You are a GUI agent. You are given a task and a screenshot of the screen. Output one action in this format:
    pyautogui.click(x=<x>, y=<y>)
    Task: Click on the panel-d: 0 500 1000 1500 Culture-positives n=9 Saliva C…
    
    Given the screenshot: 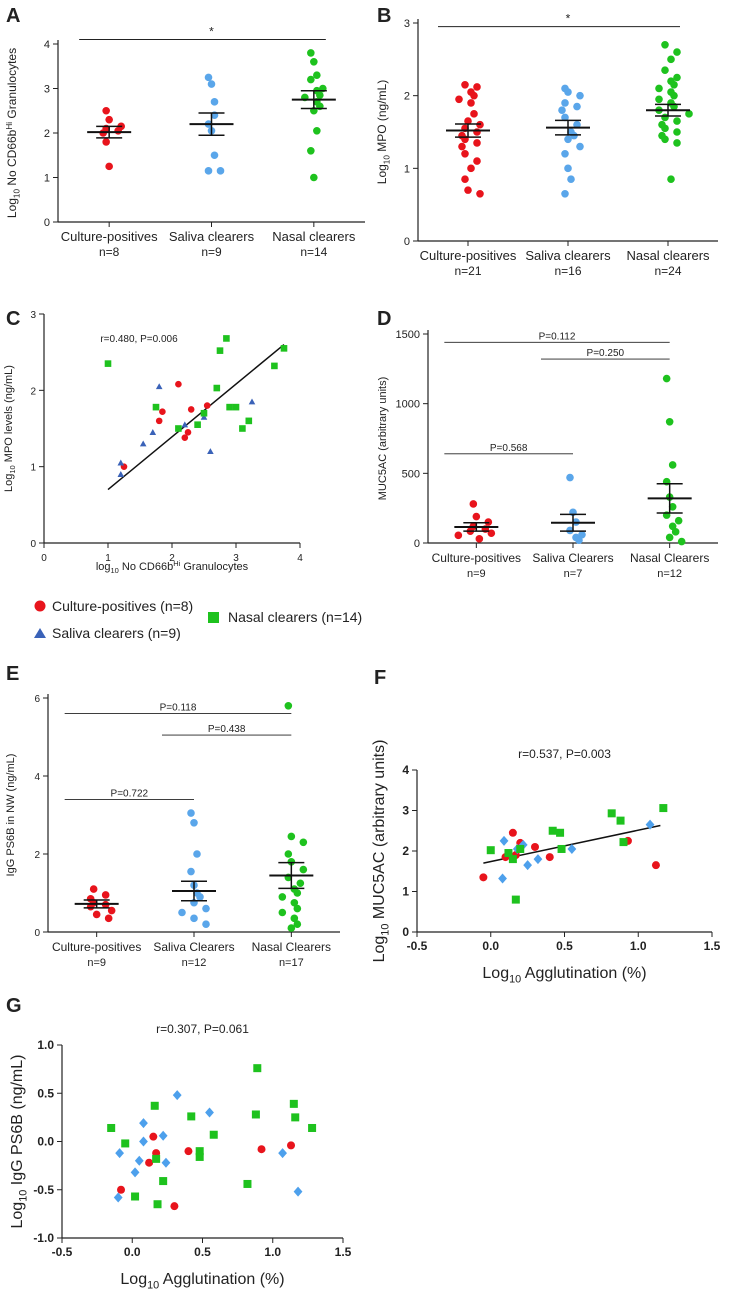 What is the action you would take?
    pyautogui.click(x=547, y=454)
    